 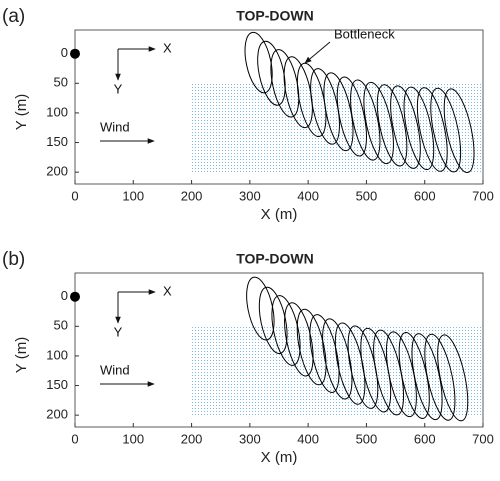 I want to click on panel-label: (a), so click(x=13, y=16).